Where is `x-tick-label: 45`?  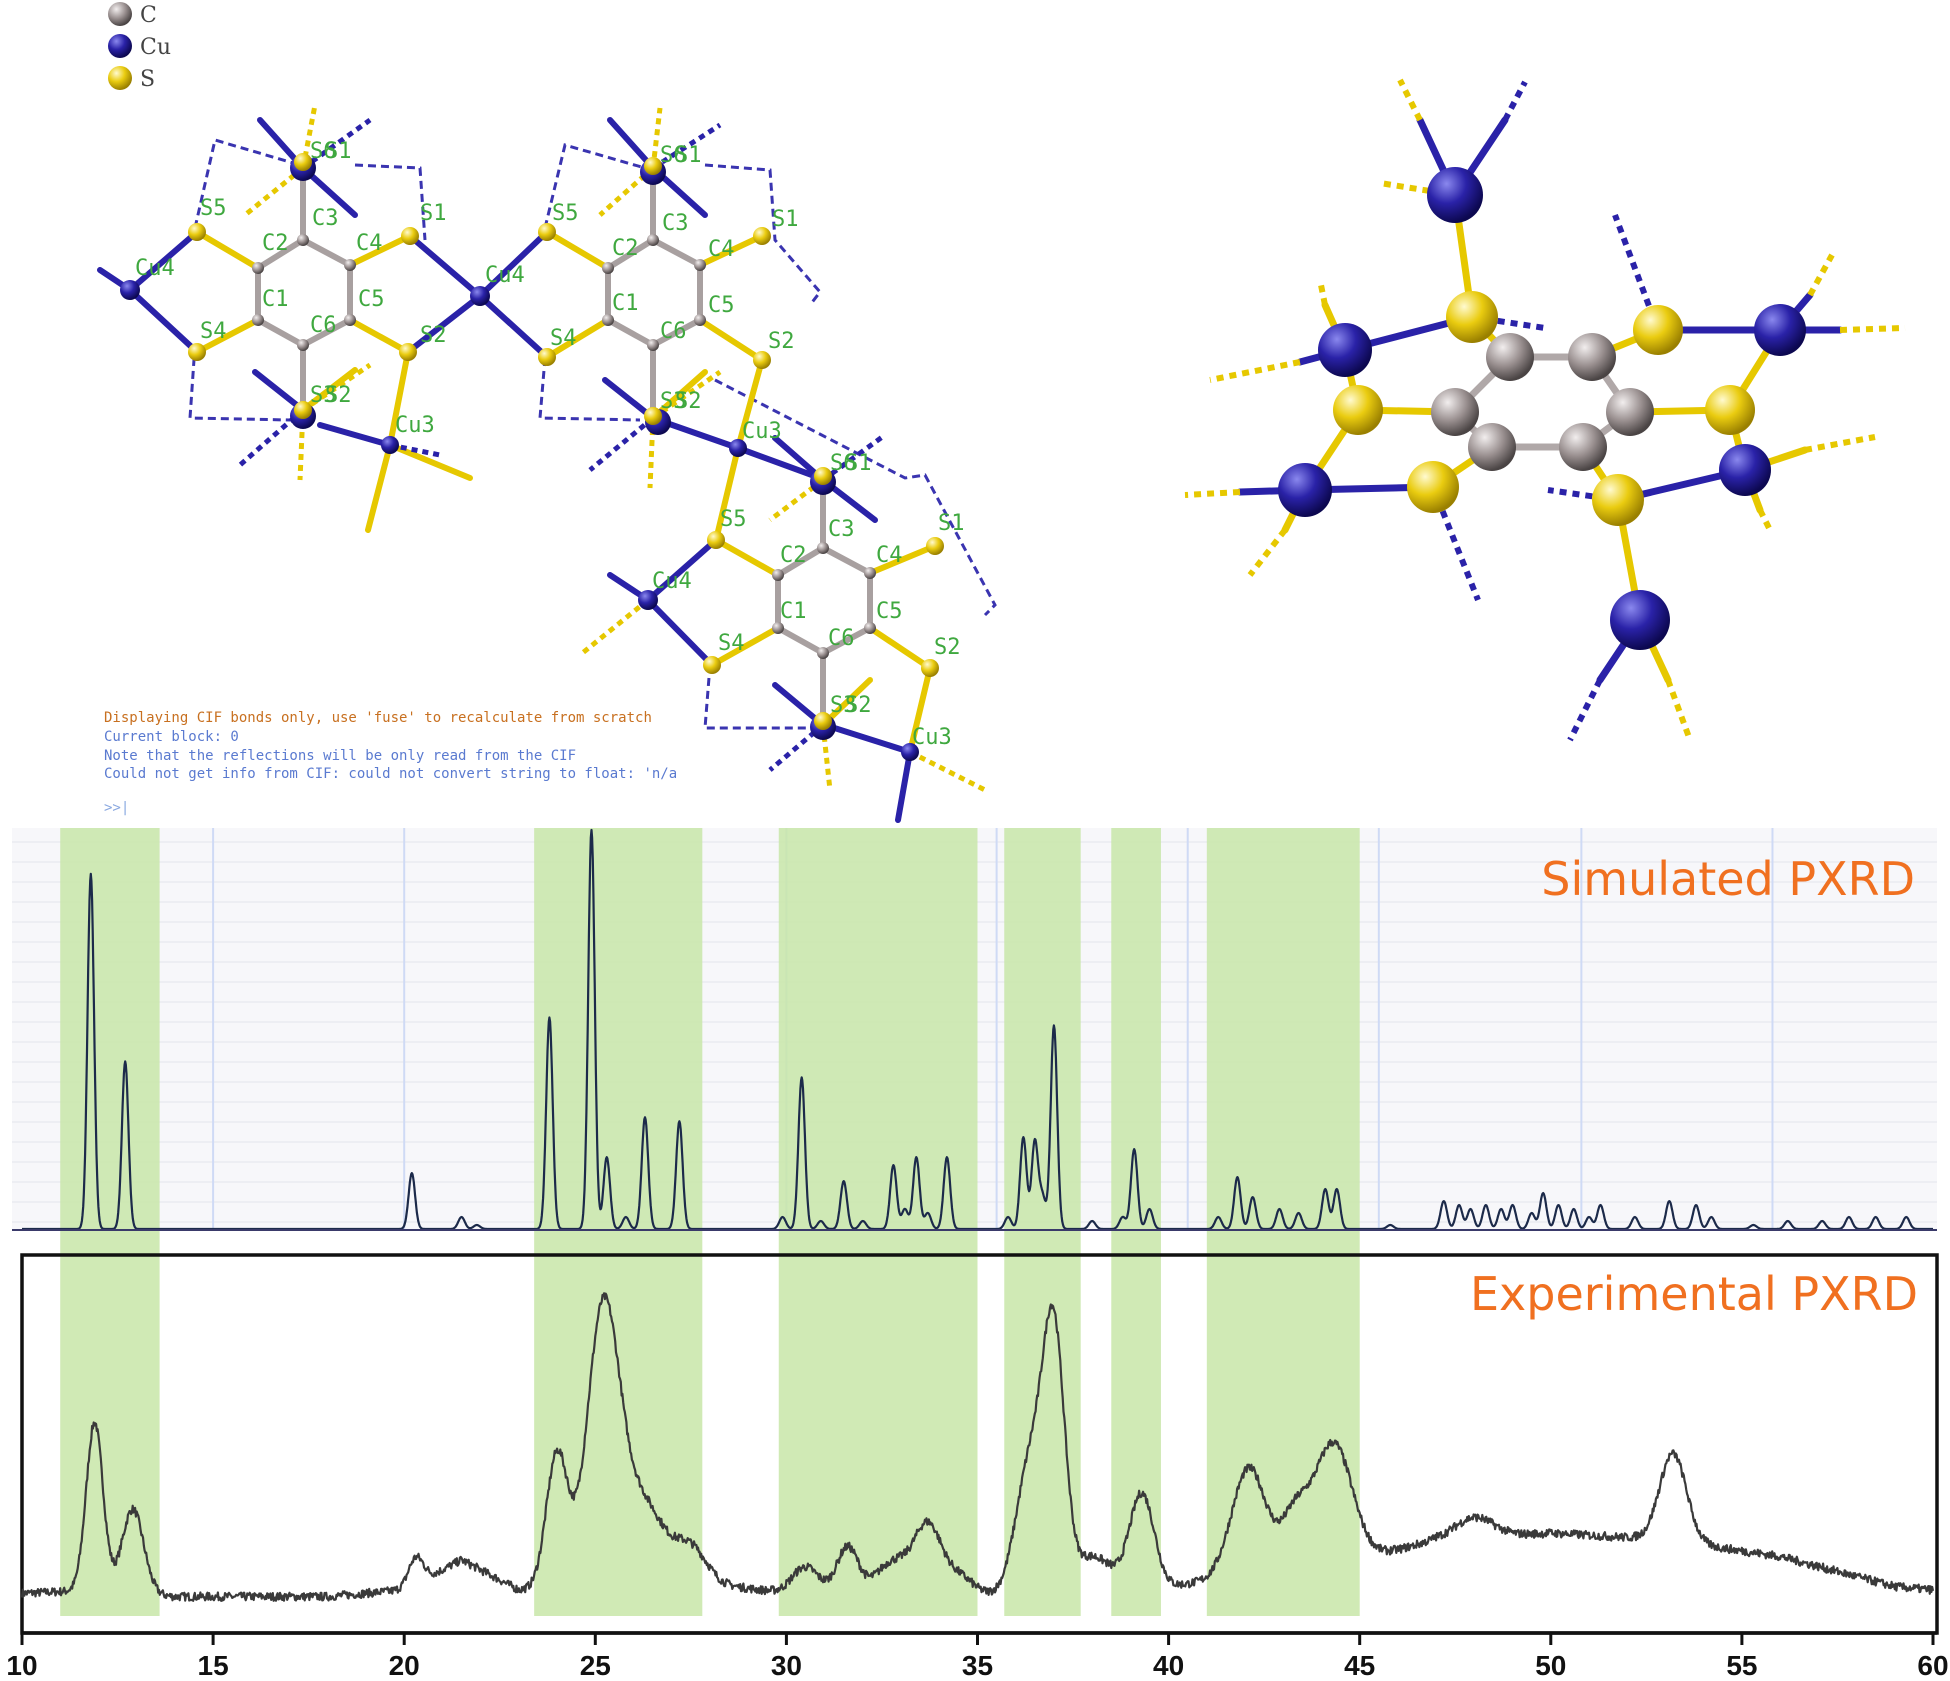
x-tick-label: 45 is located at coordinates (1359, 1665).